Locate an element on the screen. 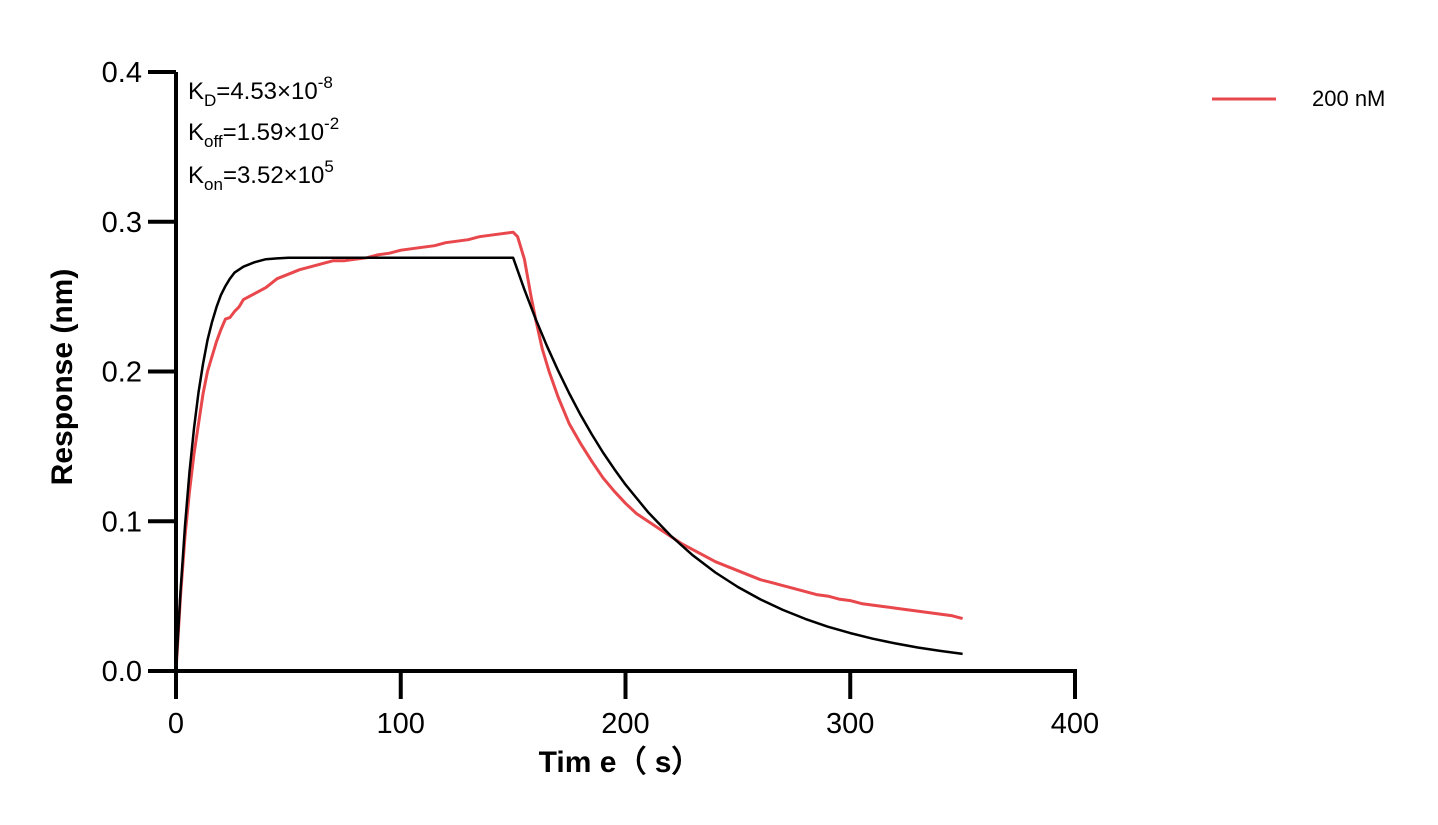 The width and height of the screenshot is (1438, 825). kinetic-constants: KD=4.53×10-8 Koff=1.59×10-2 Kon=3.52×105 is located at coordinates (263, 133).